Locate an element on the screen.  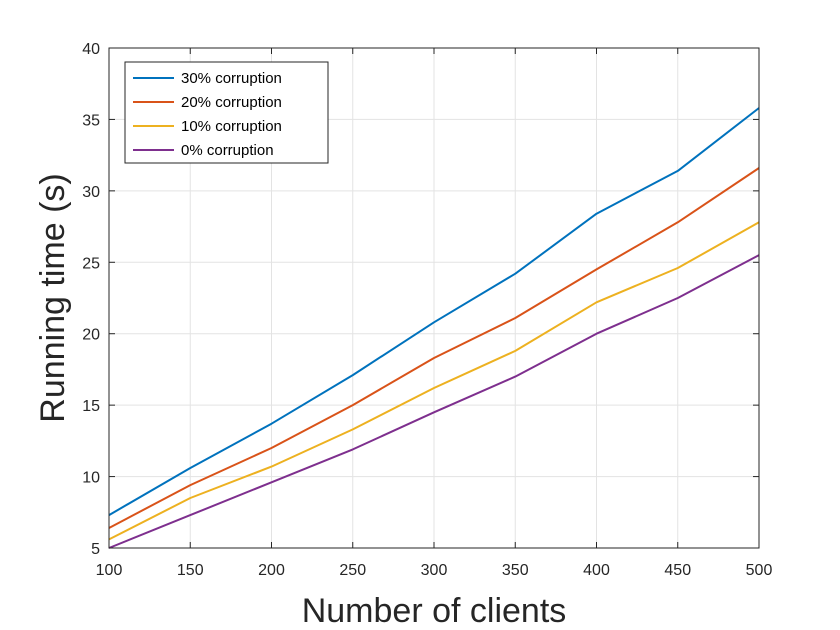
y-tick-label: 15 is located at coordinates (91, 406).